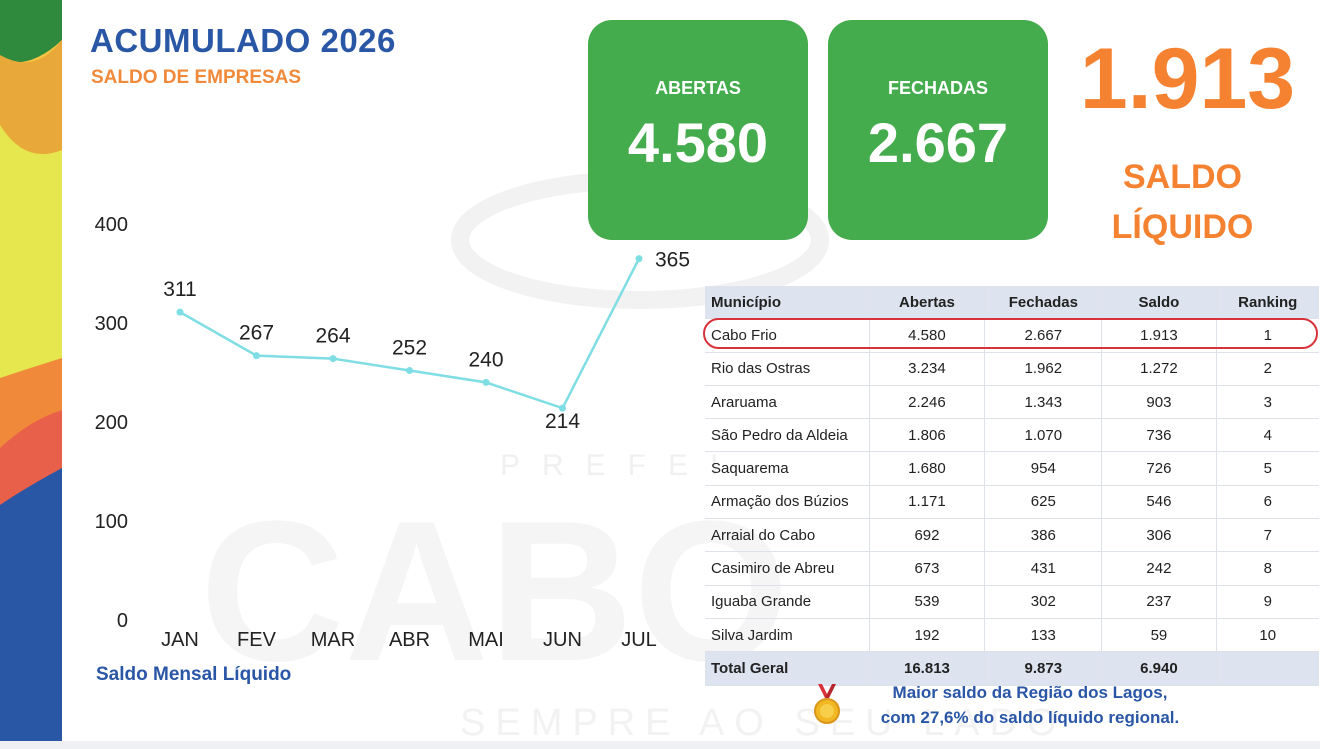 The height and width of the screenshot is (749, 1320). Describe the element at coordinates (562, 421) in the screenshot. I see `data-label: 214` at that location.